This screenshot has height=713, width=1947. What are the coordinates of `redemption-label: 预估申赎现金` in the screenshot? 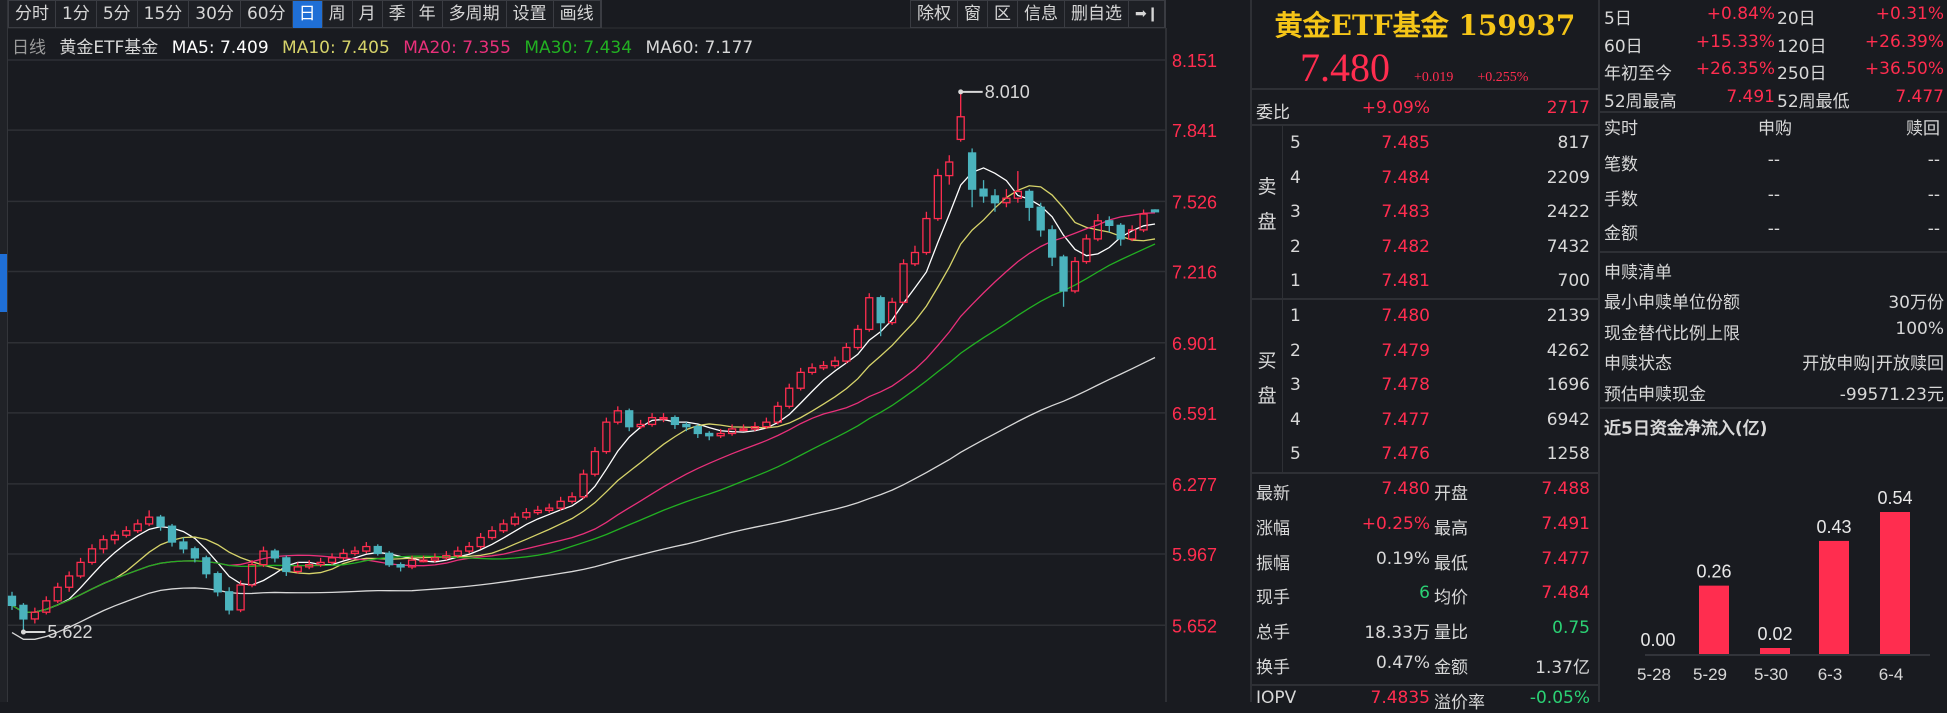 It's located at (1655, 394).